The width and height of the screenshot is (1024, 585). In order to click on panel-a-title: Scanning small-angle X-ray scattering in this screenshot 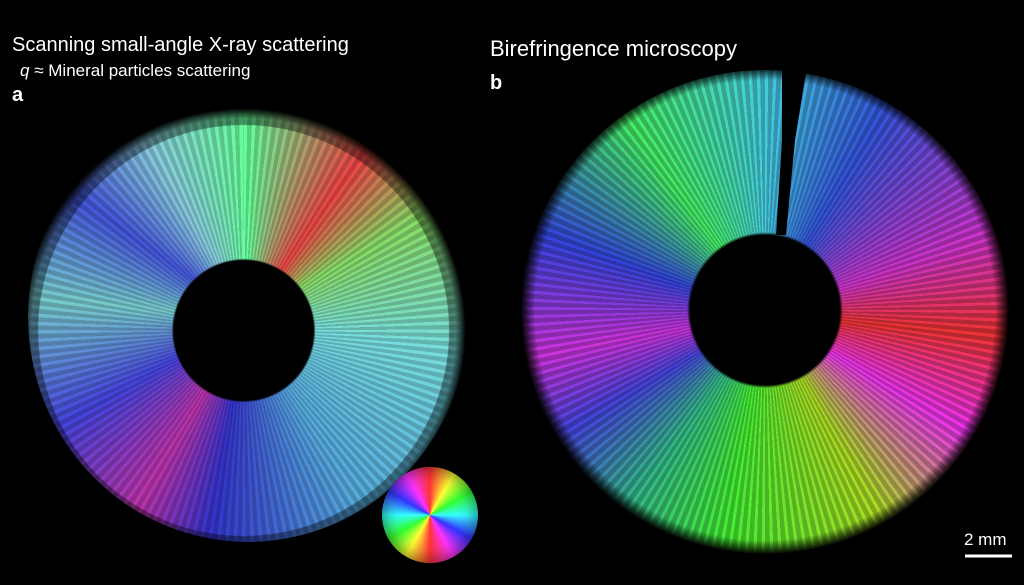, I will do `click(180, 45)`.